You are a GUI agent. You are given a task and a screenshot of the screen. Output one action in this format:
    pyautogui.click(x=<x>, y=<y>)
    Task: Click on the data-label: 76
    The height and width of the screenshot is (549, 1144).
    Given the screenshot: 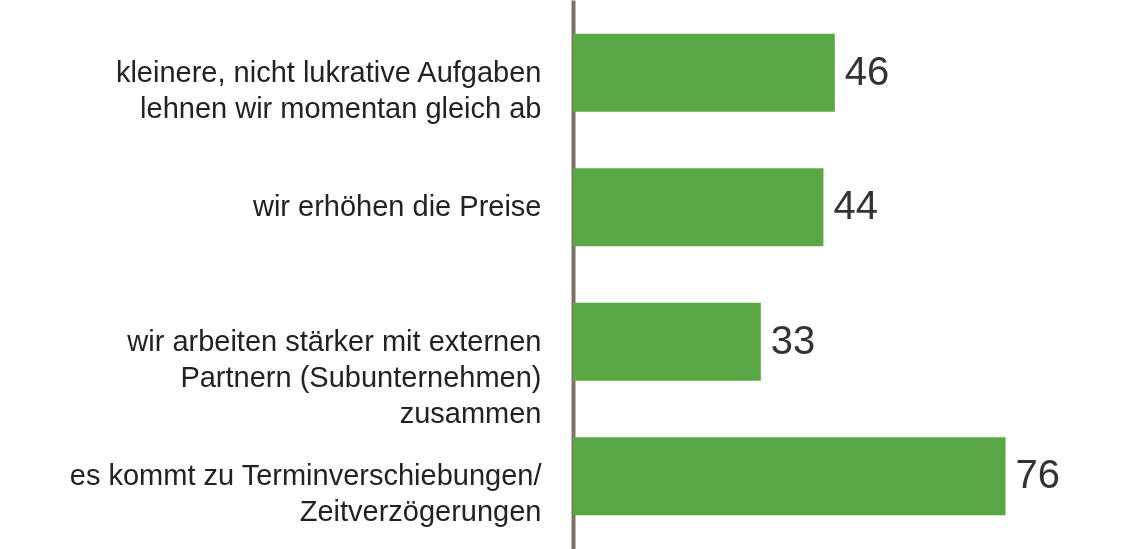 What is the action you would take?
    pyautogui.click(x=1038, y=474)
    